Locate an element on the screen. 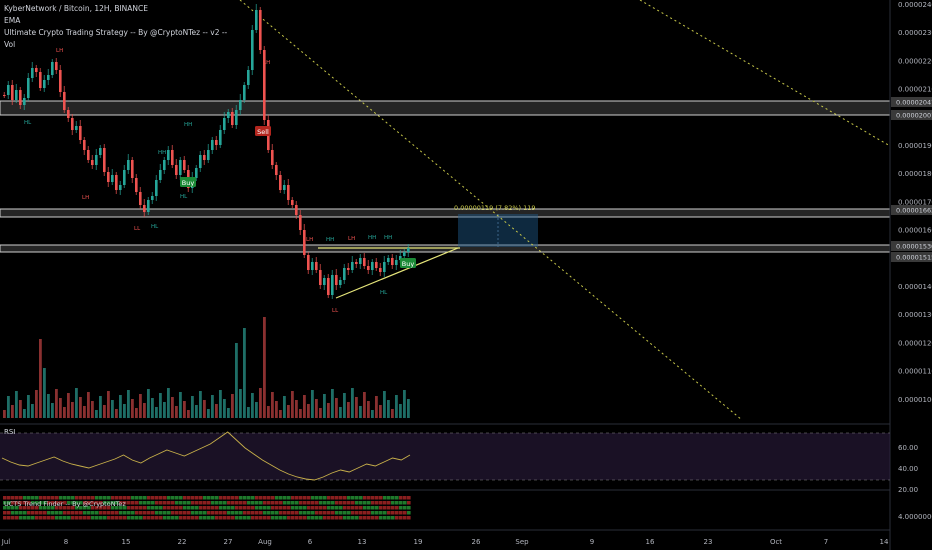  sell-signal: Sell is located at coordinates (263, 131).